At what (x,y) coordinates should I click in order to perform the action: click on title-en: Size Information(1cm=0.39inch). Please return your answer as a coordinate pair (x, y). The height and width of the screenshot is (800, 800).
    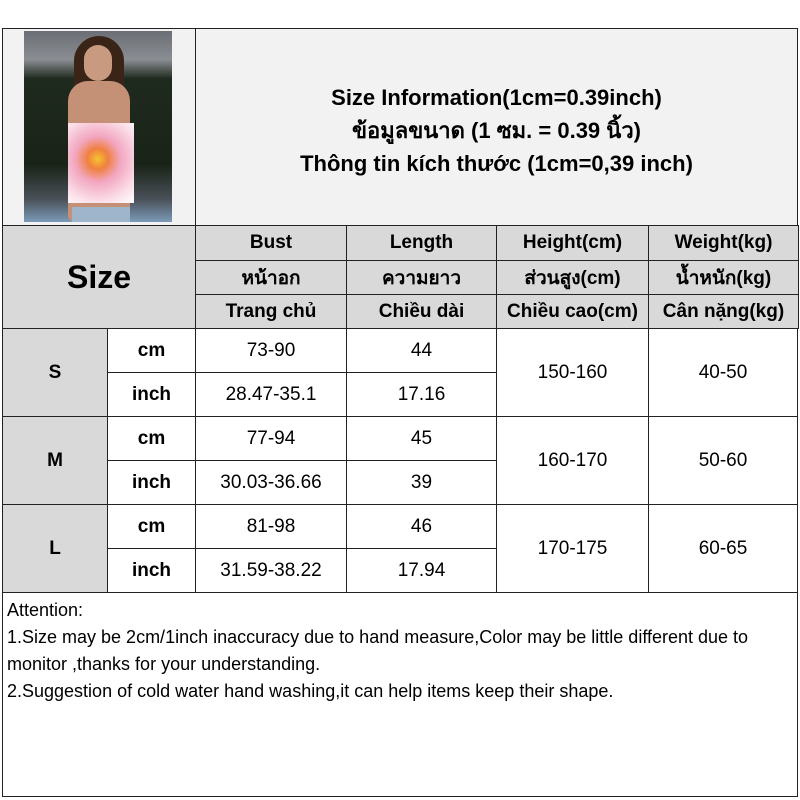
    Looking at the image, I should click on (496, 97).